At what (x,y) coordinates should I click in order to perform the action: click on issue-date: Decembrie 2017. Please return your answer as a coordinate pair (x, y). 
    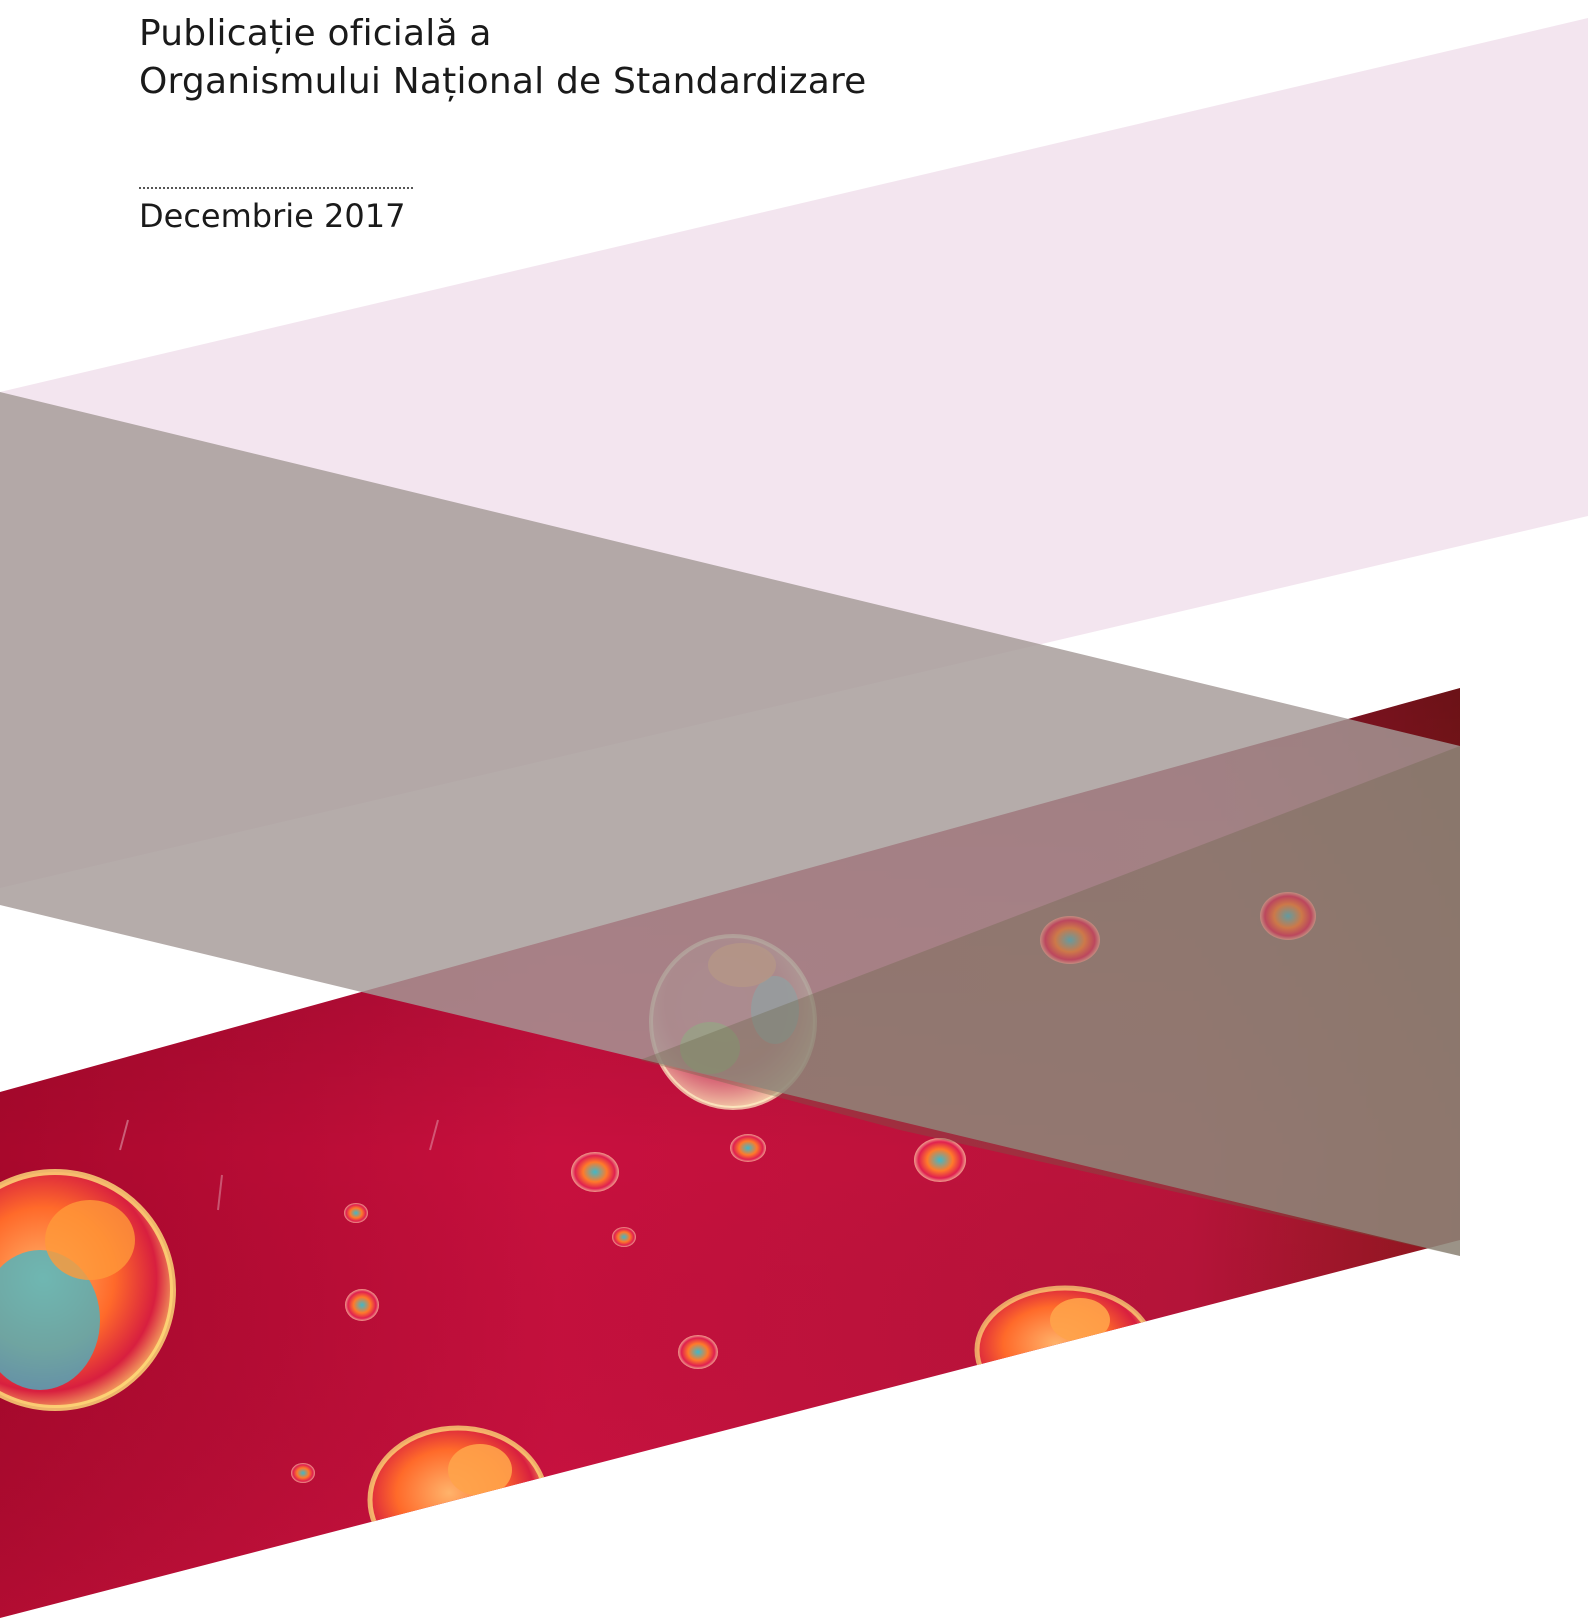
    Looking at the image, I should click on (272, 216).